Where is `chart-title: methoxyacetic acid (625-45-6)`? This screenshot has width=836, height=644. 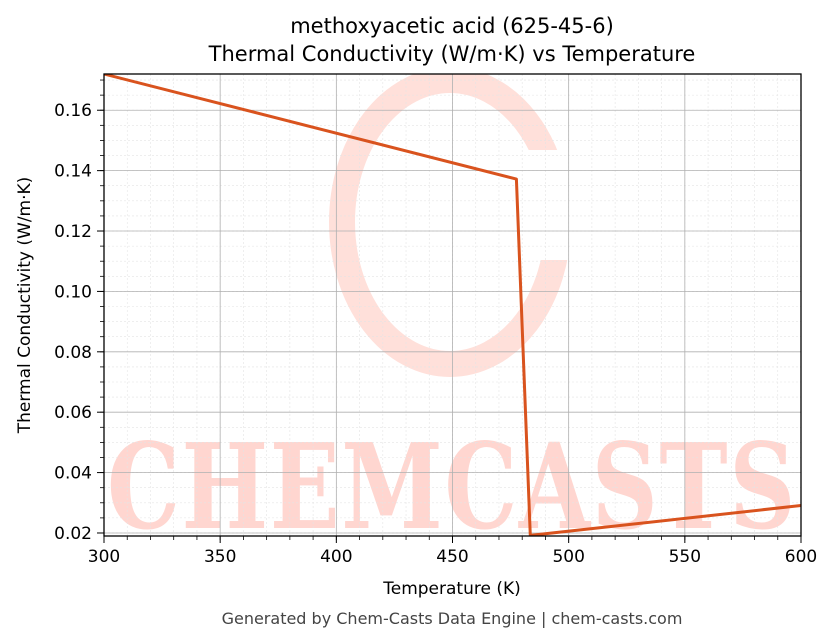 chart-title: methoxyacetic acid (625-45-6) is located at coordinates (452, 26).